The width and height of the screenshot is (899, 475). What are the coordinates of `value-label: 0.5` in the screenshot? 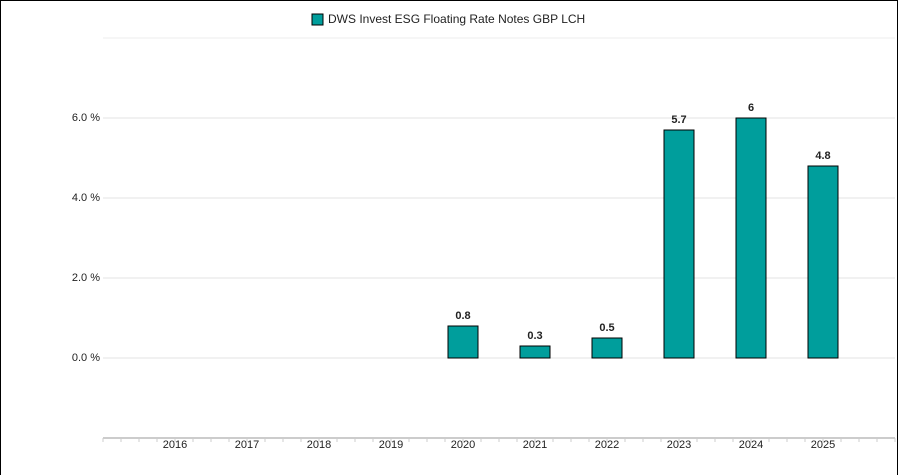 It's located at (606, 328).